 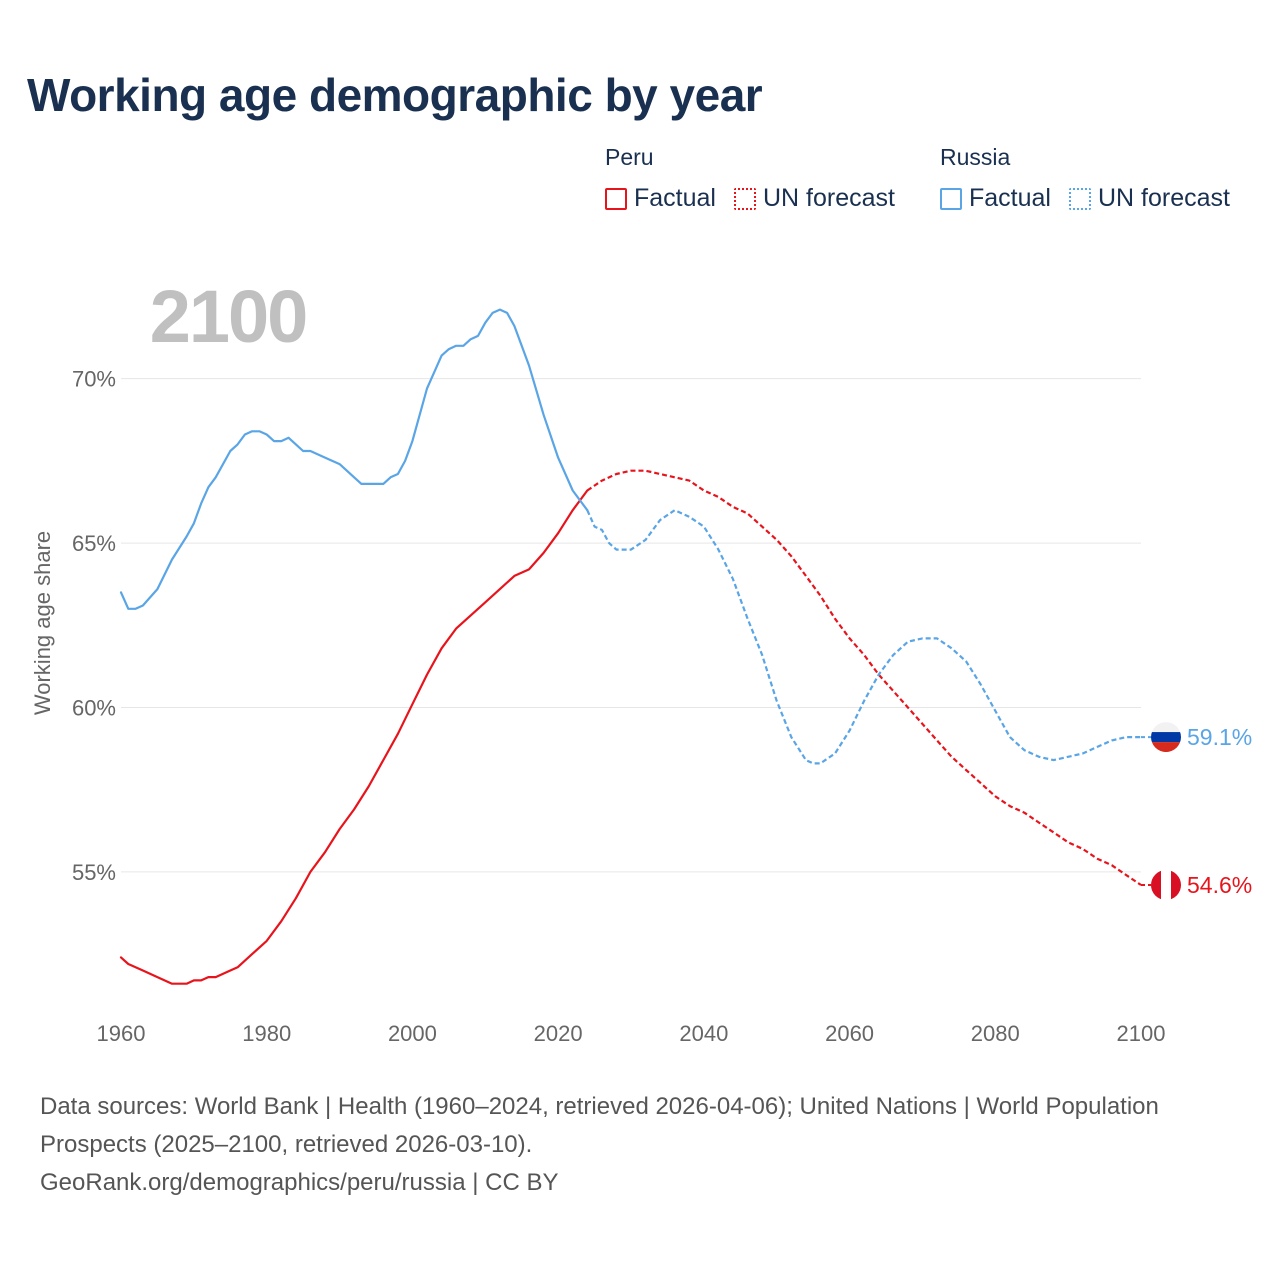 What do you see at coordinates (94, 707) in the screenshot?
I see `y-tick-label: 60%` at bounding box center [94, 707].